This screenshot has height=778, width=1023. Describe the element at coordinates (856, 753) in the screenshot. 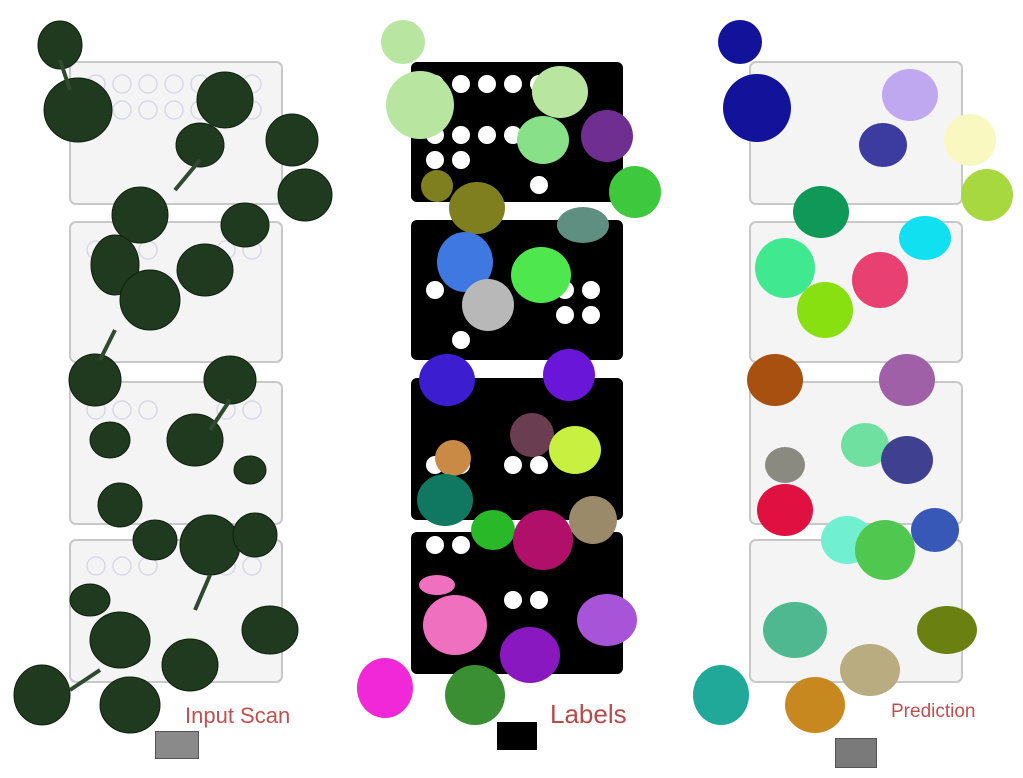

I see `prediction-thumbnail` at that location.